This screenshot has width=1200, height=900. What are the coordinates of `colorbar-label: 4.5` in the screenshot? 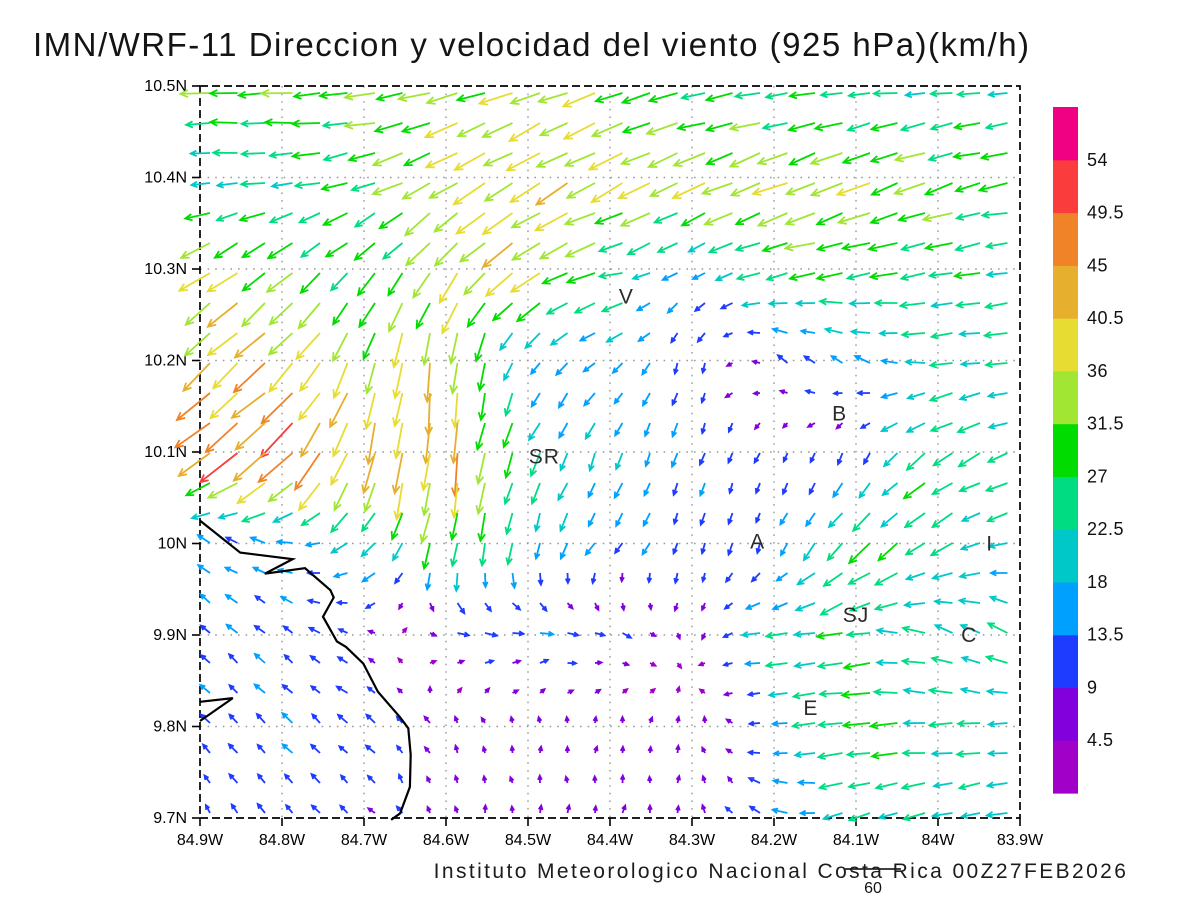 It's located at (1100, 740).